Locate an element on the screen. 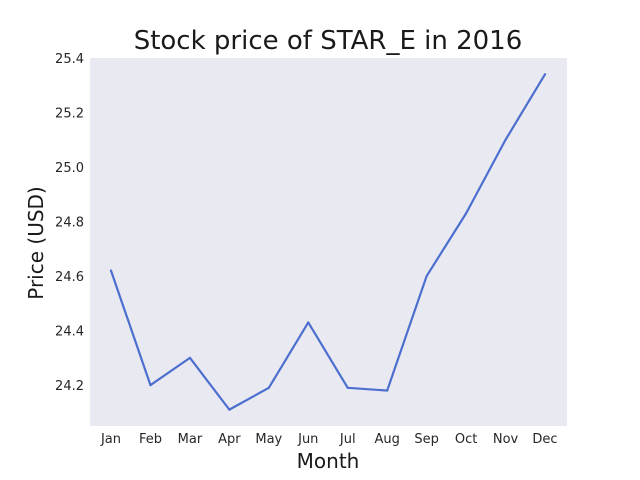 The image size is (640, 480). y-axis-ticks: 24.2 24.4 24.6 24.8 25.0 25.2 25.4 is located at coordinates (69, 223).